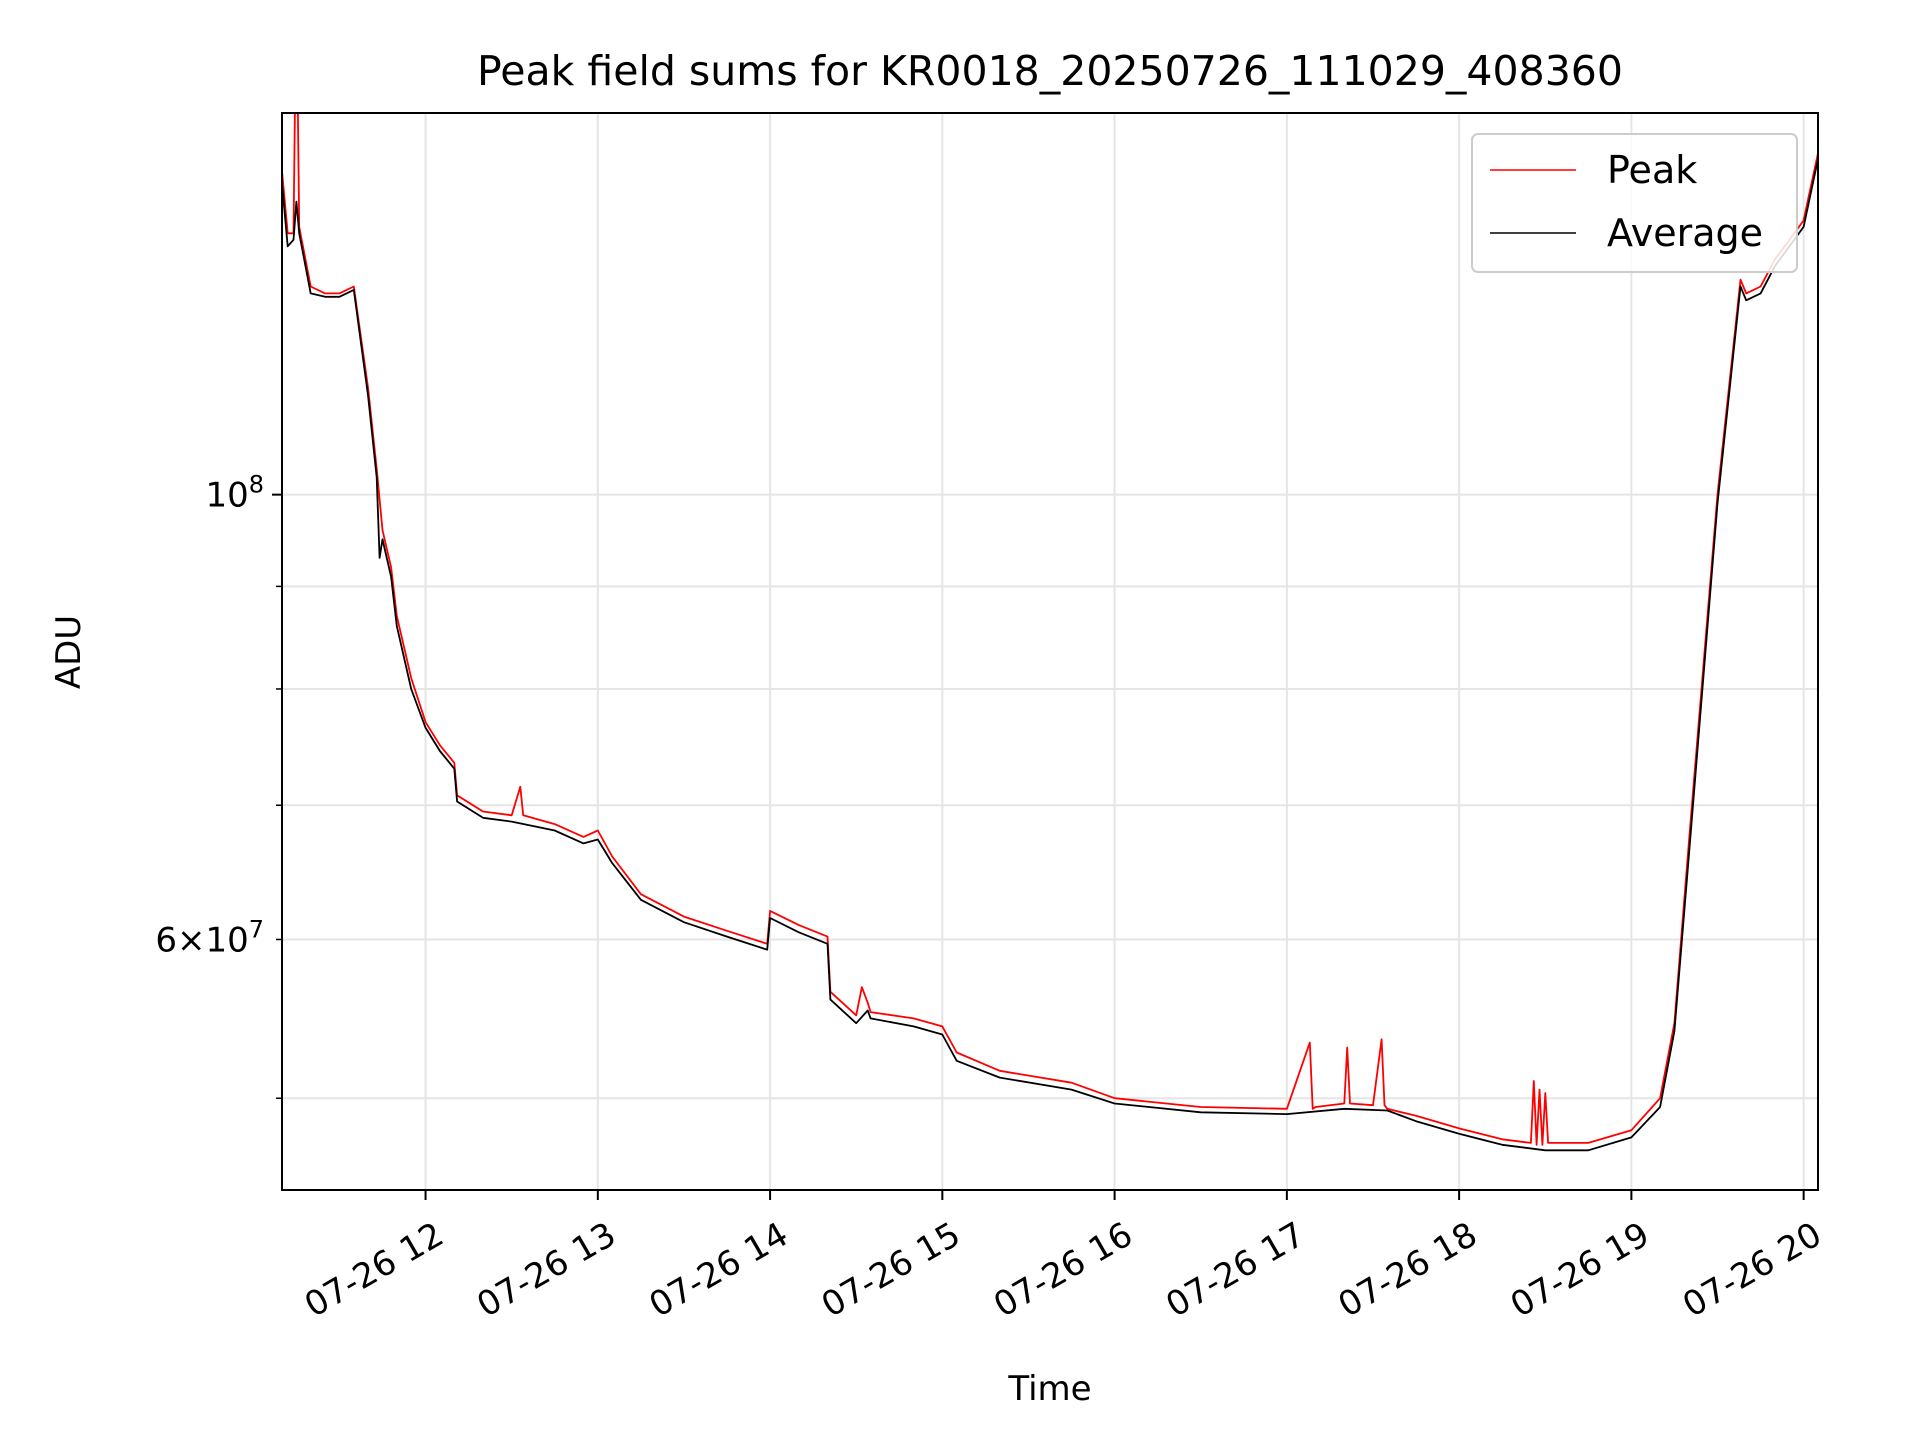 The width and height of the screenshot is (1920, 1440). Describe the element at coordinates (234, 493) in the screenshot. I see `y-tick-label: 108` at that location.